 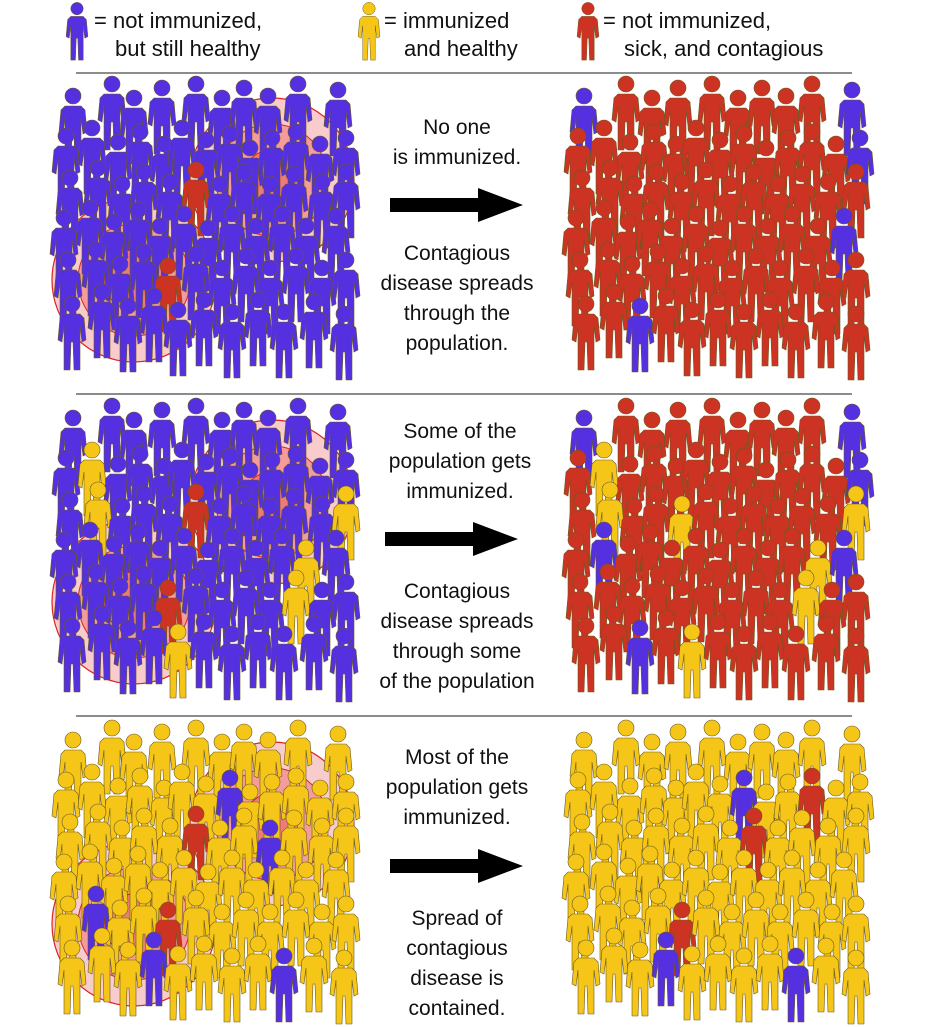 What do you see at coordinates (457, 757) in the screenshot?
I see `caption-line: Most of the` at bounding box center [457, 757].